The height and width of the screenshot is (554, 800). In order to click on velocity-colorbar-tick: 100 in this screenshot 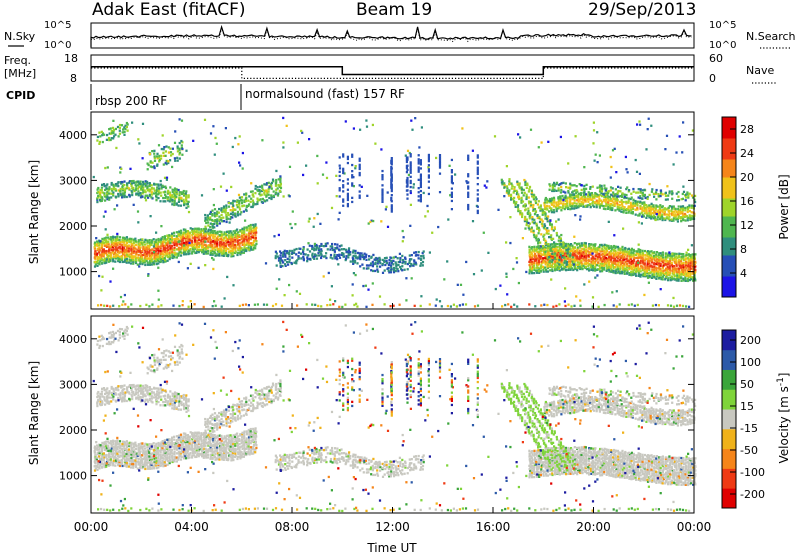, I will do `click(750, 362)`.